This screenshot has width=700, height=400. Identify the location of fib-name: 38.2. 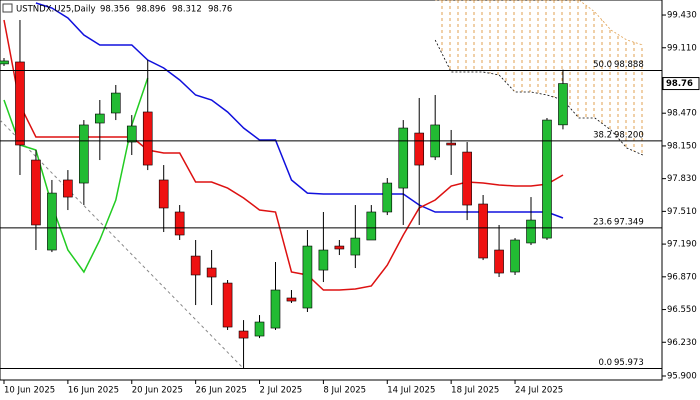
(602, 135).